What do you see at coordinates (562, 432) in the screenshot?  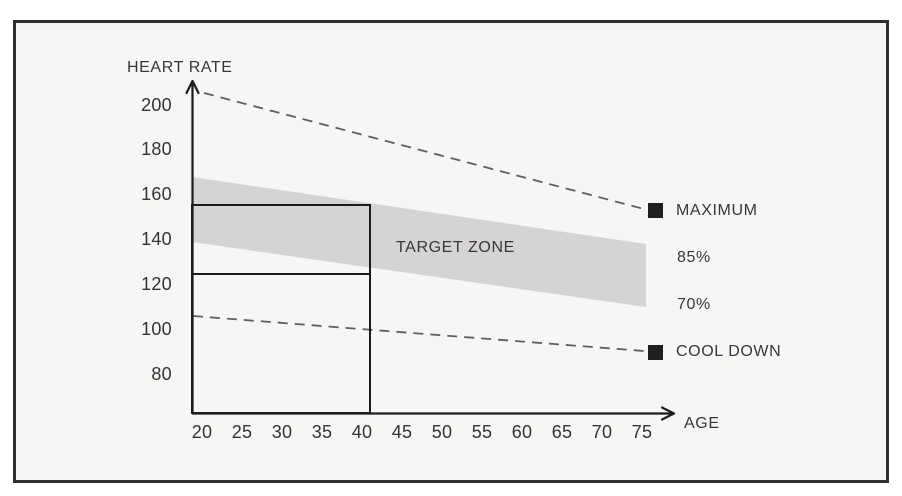 I see `x-tick-65: 65` at bounding box center [562, 432].